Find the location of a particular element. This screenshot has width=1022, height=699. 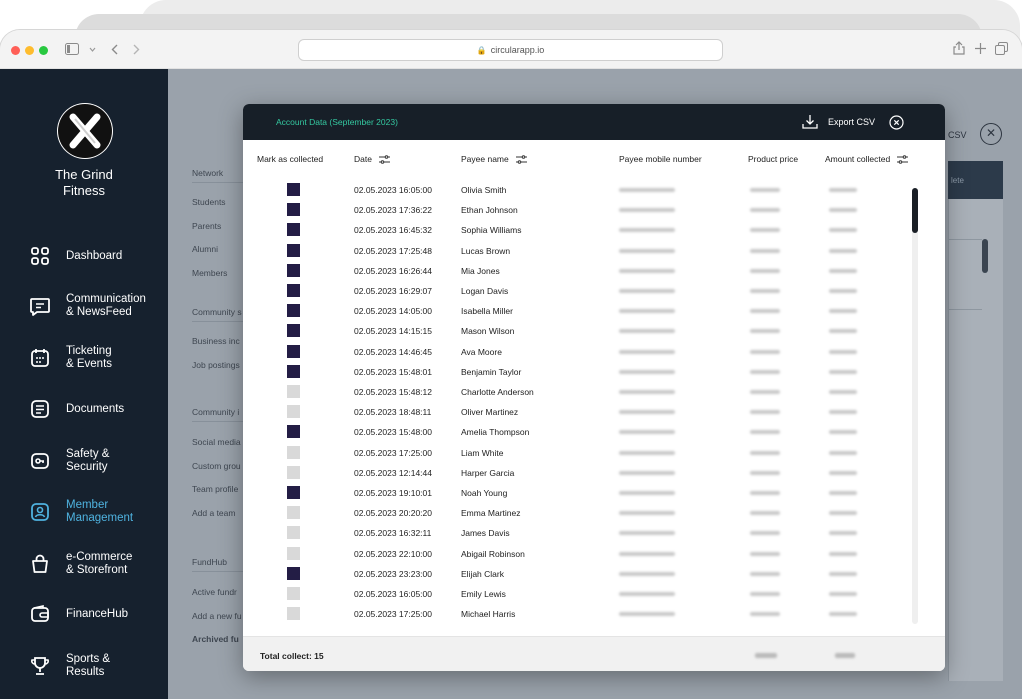

chevron-down-icon is located at coordinates (92, 49).